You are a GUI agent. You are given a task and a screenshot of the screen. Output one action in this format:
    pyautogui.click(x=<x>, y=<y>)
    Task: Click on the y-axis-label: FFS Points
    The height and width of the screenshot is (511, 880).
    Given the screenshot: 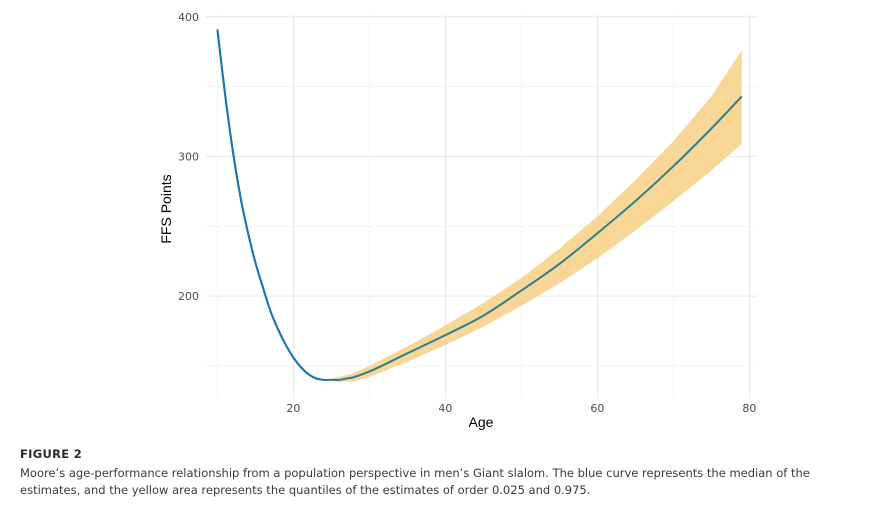 What is the action you would take?
    pyautogui.click(x=166, y=208)
    